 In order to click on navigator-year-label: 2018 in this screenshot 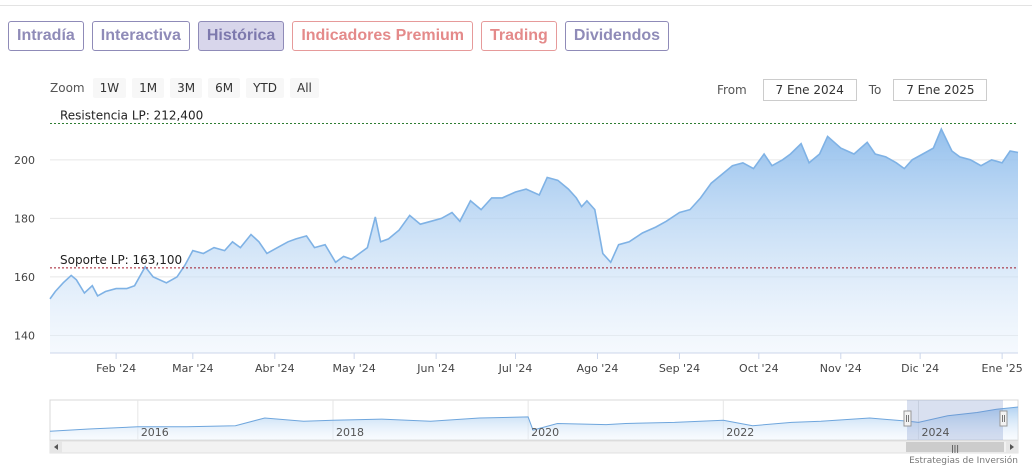, I will do `click(350, 432)`.